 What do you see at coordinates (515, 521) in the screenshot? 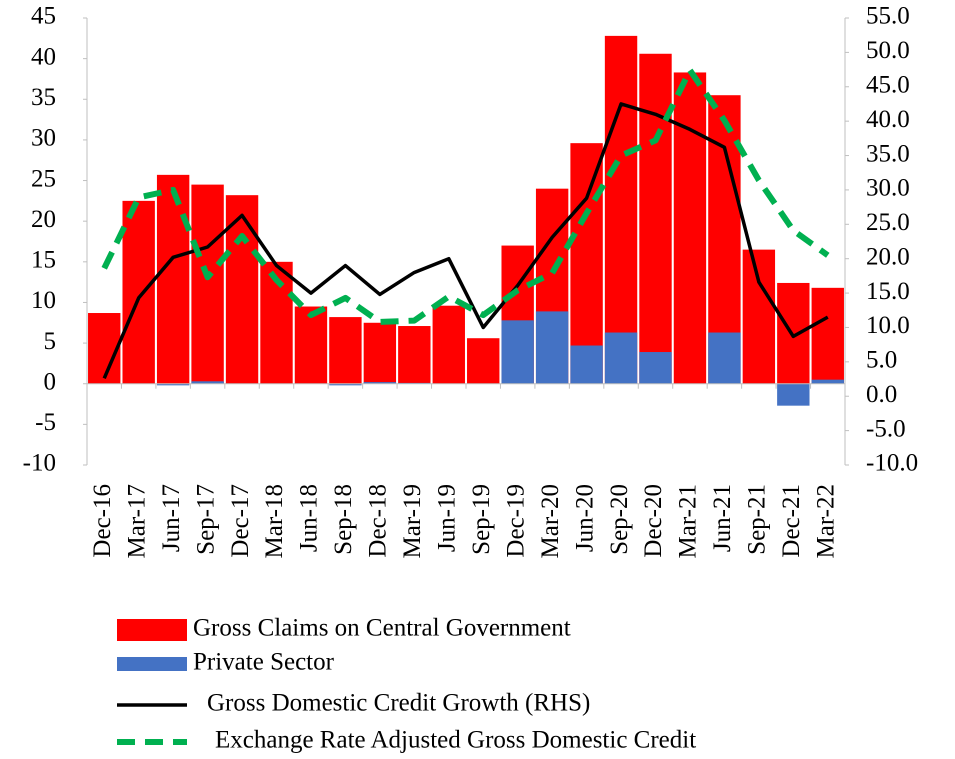
I see `x-tick-label: Dec-19` at bounding box center [515, 521].